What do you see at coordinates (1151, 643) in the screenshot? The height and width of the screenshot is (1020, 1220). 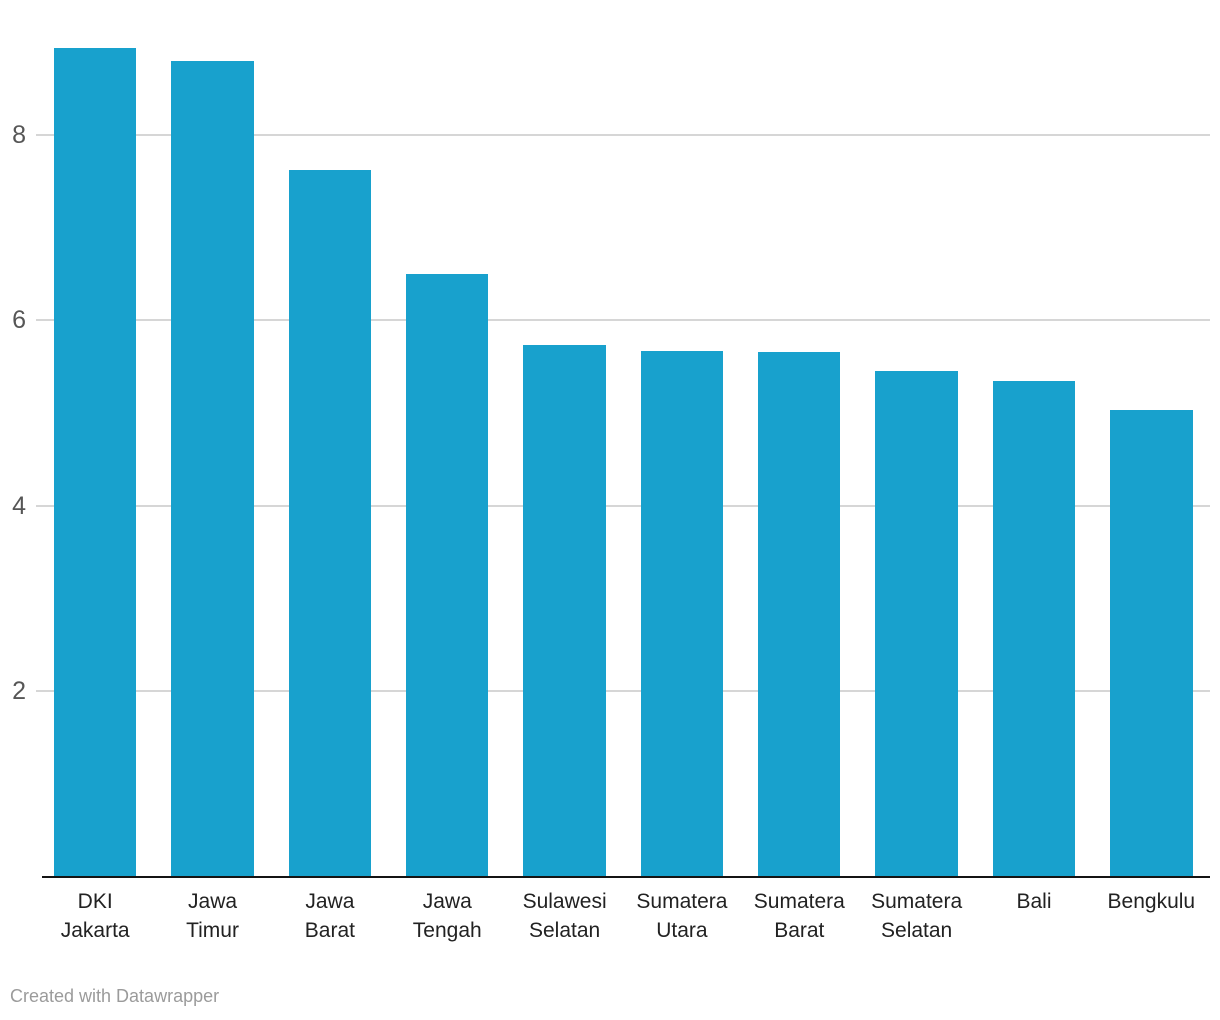 I see `bar-bengkulu` at bounding box center [1151, 643].